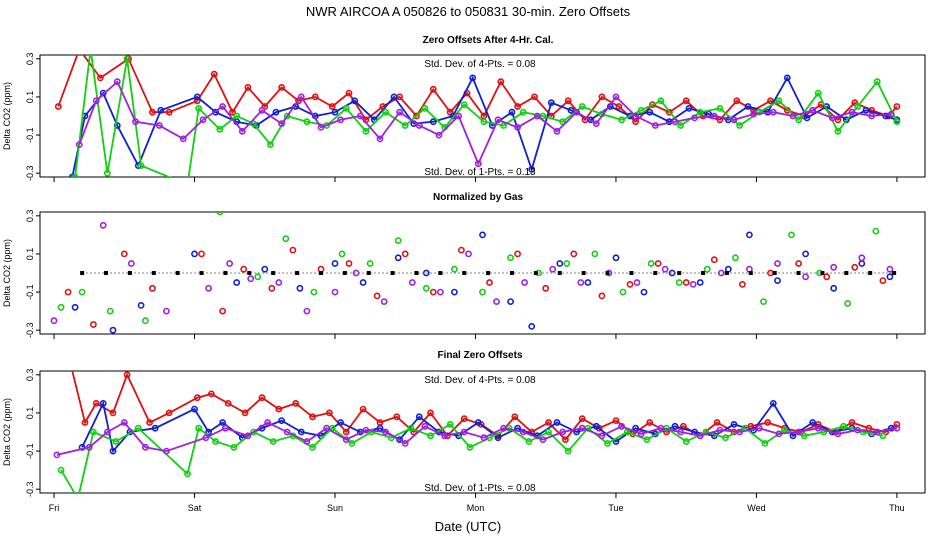 The image size is (936, 540). Describe the element at coordinates (468, 526) in the screenshot. I see `x-axis-label: Date (UTC)` at that location.